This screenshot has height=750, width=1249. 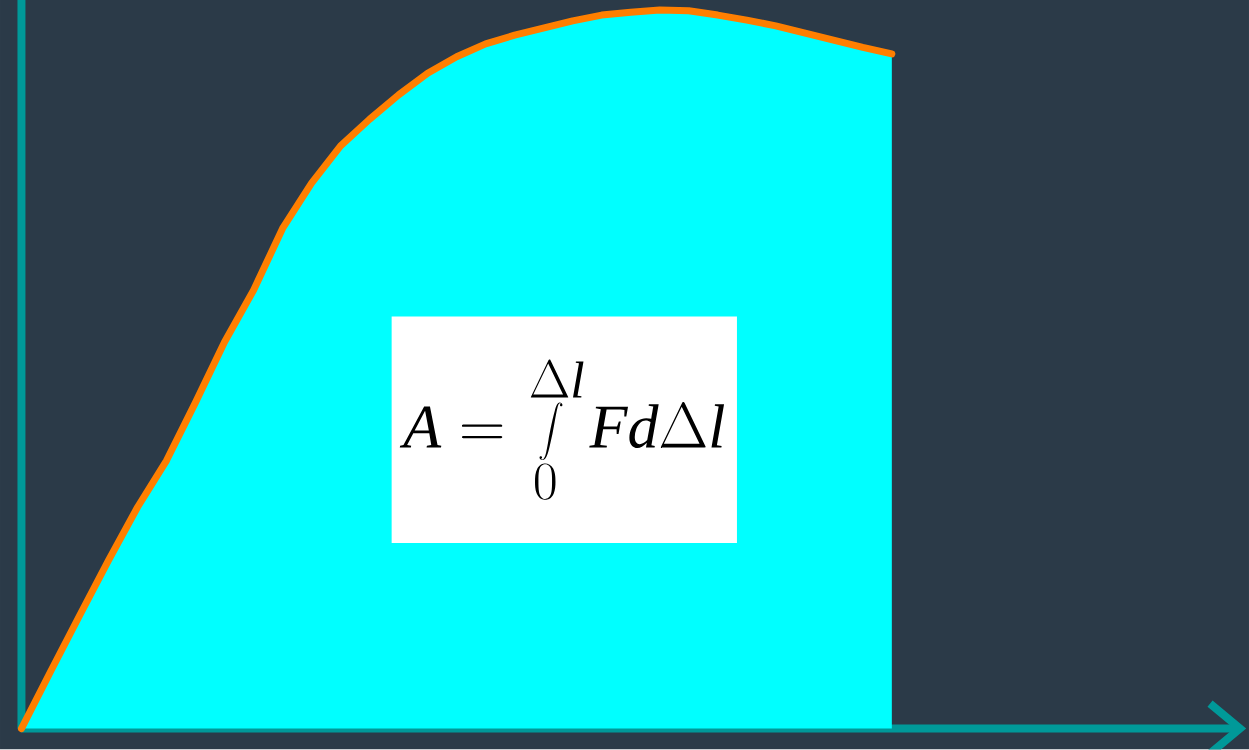 I want to click on annotation: $A=\int\limits_{0}^{\Delta l}Fd\Delta l$, so click(x=562, y=429).